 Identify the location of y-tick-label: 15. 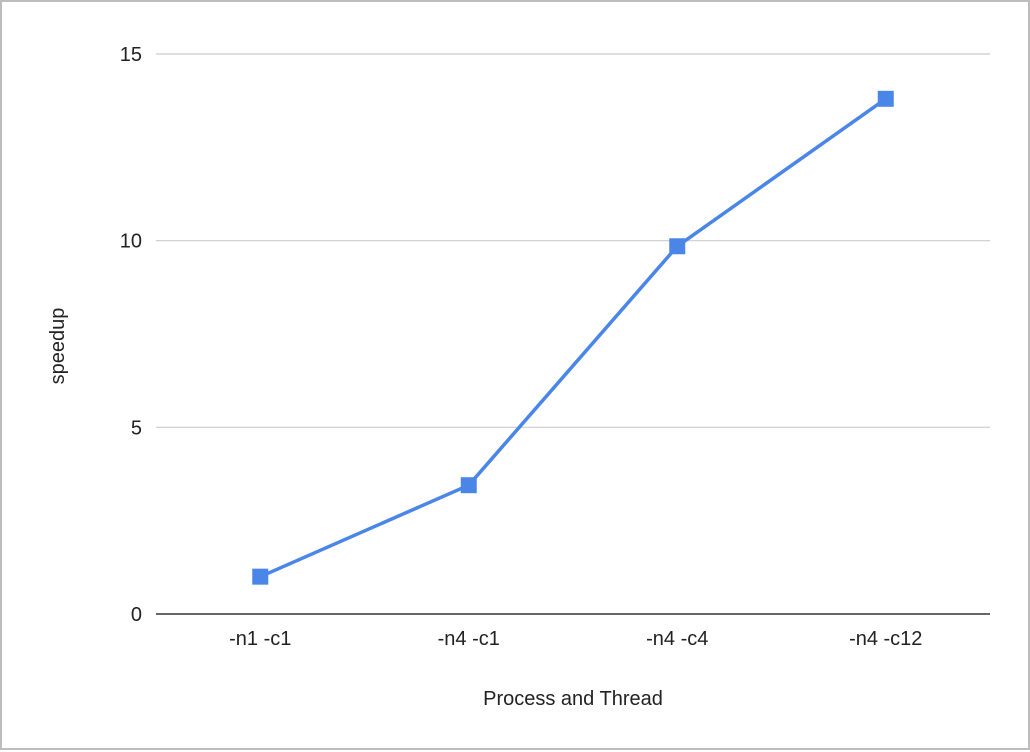
(131, 55).